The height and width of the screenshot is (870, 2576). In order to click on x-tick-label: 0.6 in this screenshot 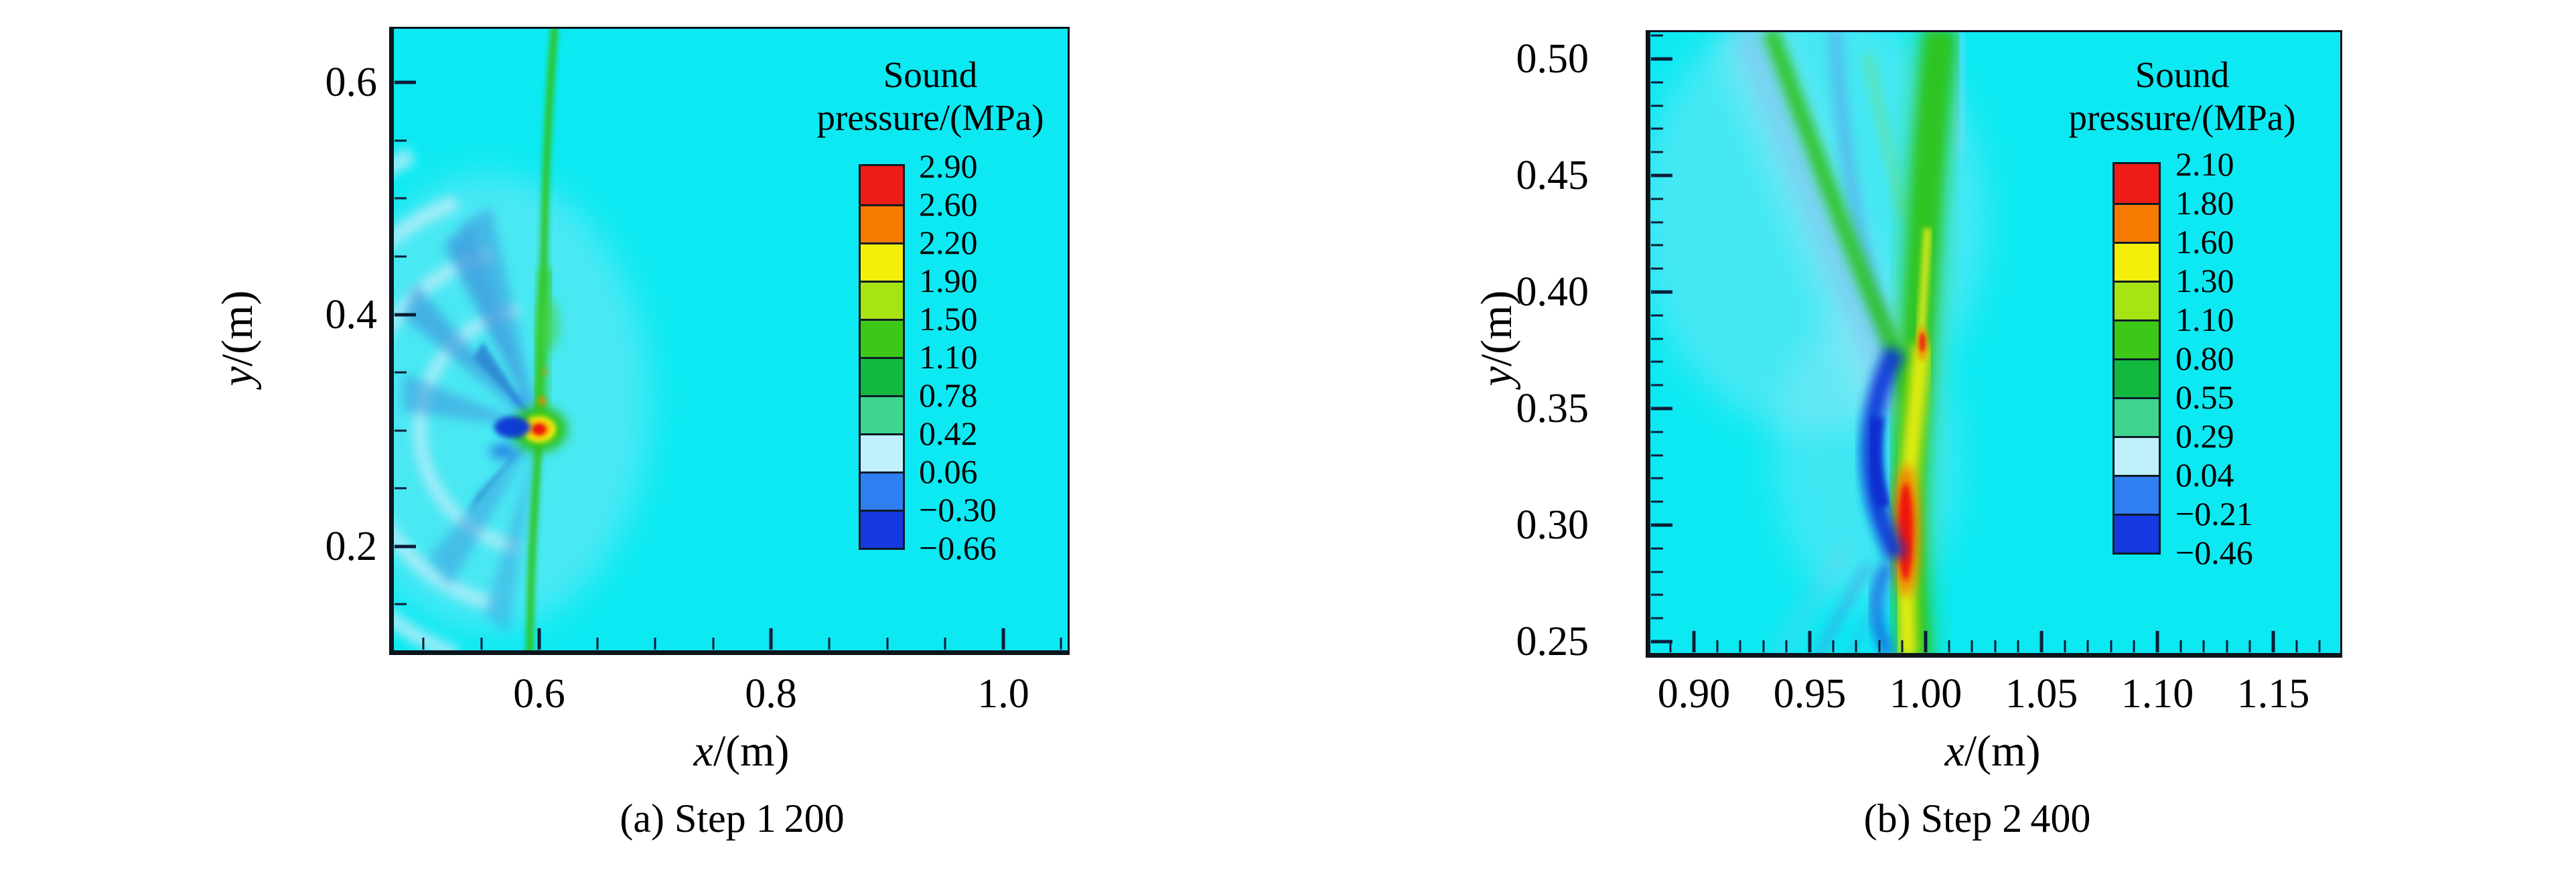, I will do `click(539, 694)`.